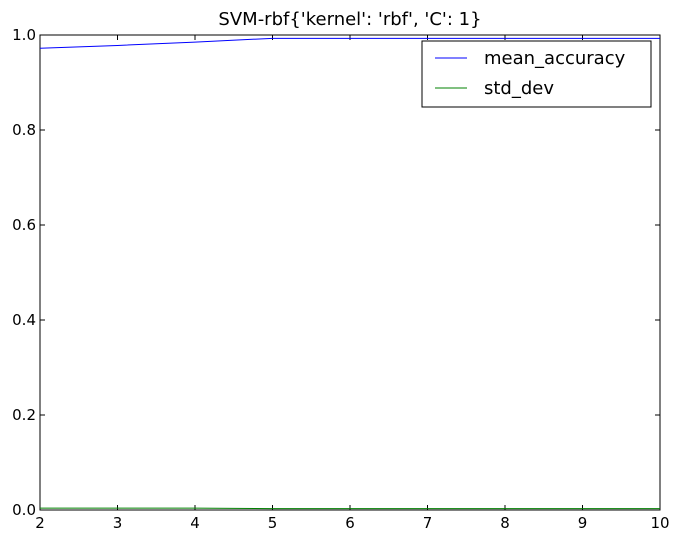 This screenshot has width=678, height=549. I want to click on x-tick-label: 10, so click(659, 523).